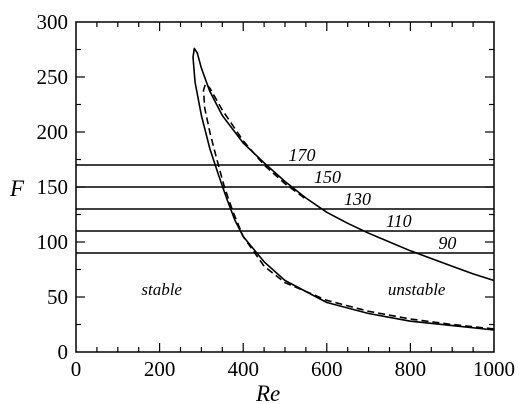 This screenshot has width=524, height=404. What do you see at coordinates (57, 297) in the screenshot?
I see `y-tick-label: 50` at bounding box center [57, 297].